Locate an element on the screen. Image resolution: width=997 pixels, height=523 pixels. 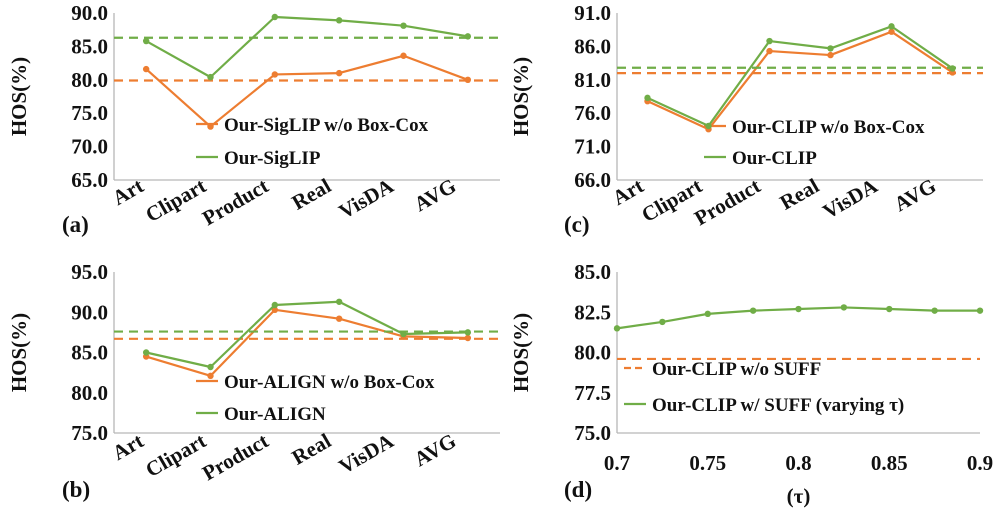
legend-label: Our-CLIP w/o SUFF is located at coordinates (736, 369).